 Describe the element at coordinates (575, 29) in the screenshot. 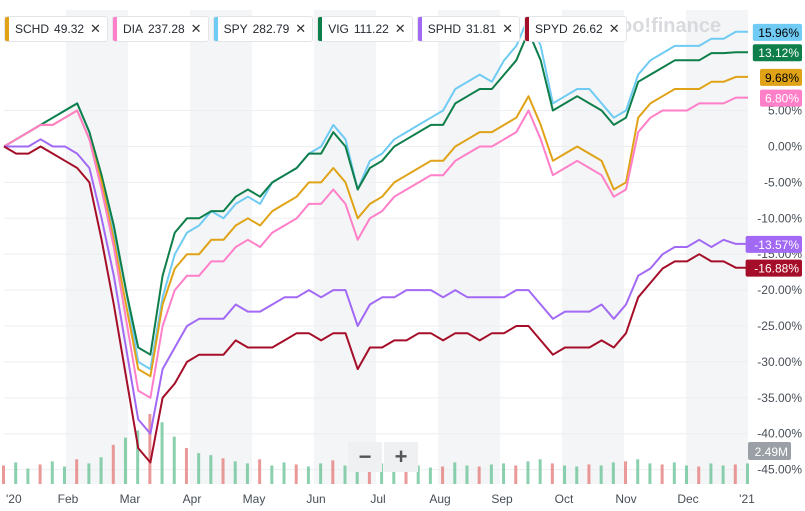

I see `legend-chip-spyd: SPYD 26.62 ✕` at that location.